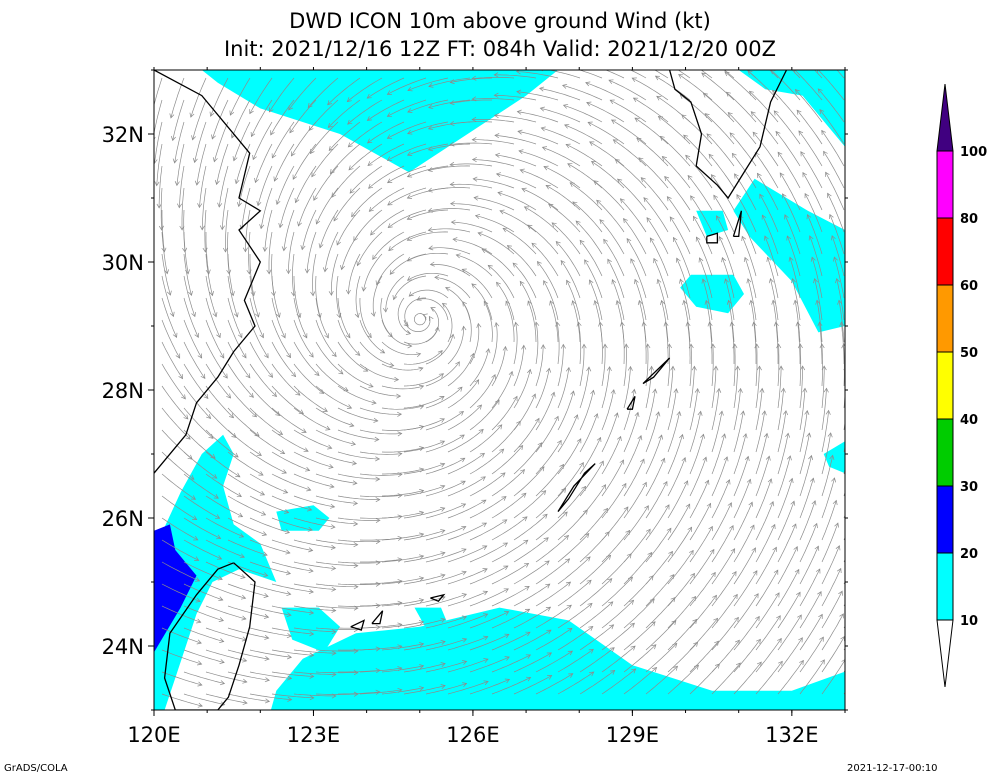  I want to click on x-tick-label: 123E, so click(313, 735).